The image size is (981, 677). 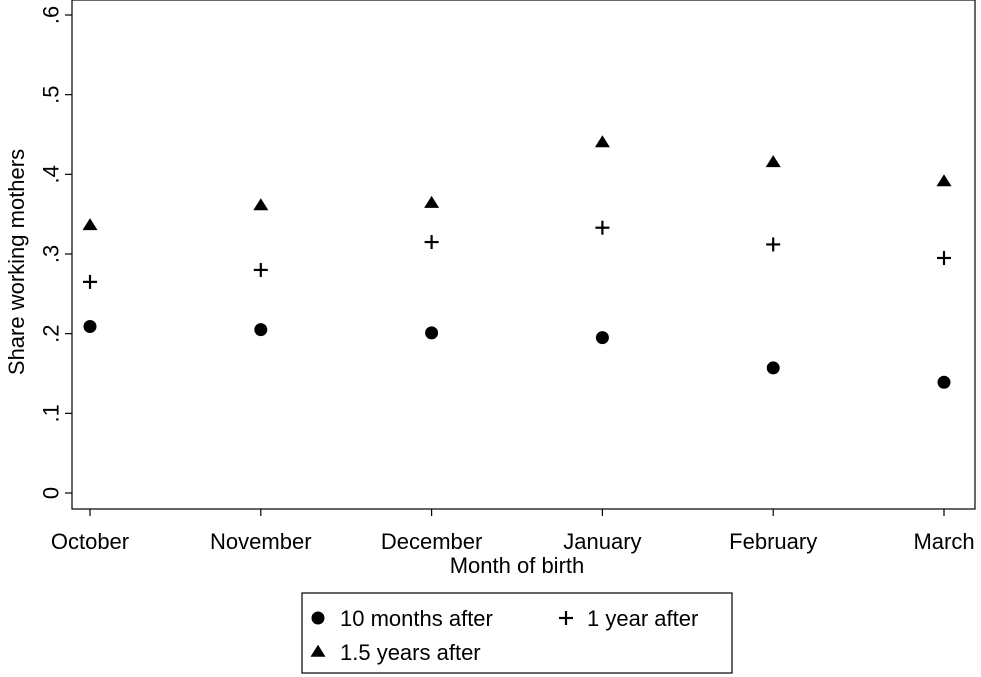 I want to click on series-circle, so click(x=517, y=354).